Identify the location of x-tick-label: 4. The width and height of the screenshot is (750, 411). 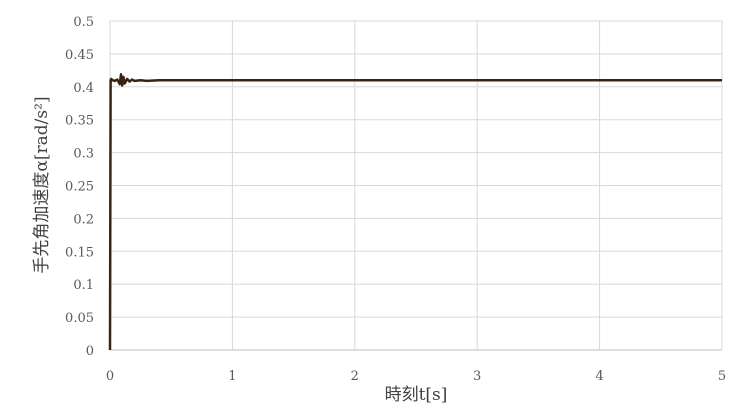
(599, 376).